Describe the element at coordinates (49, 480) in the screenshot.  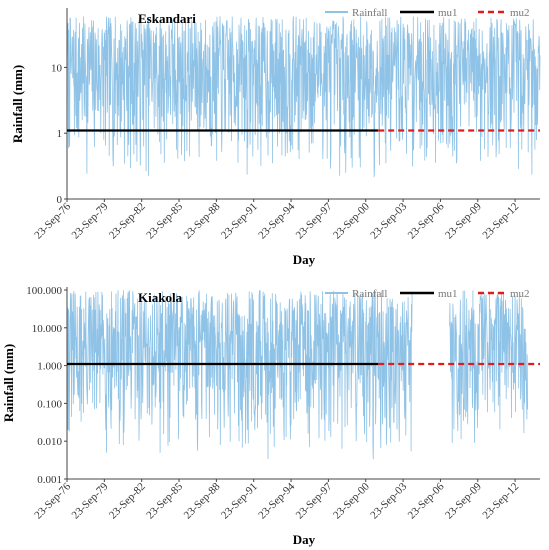
I see `y-tick-label: 0.001` at that location.